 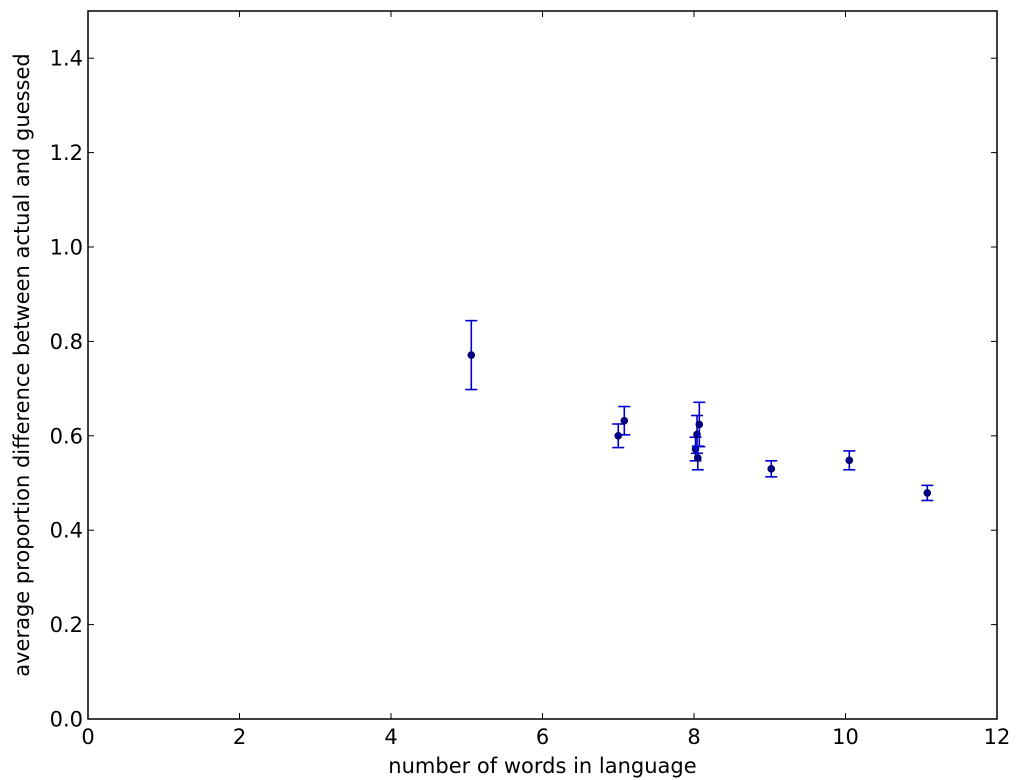 I want to click on y-tick-label: 0.4, so click(x=66, y=531).